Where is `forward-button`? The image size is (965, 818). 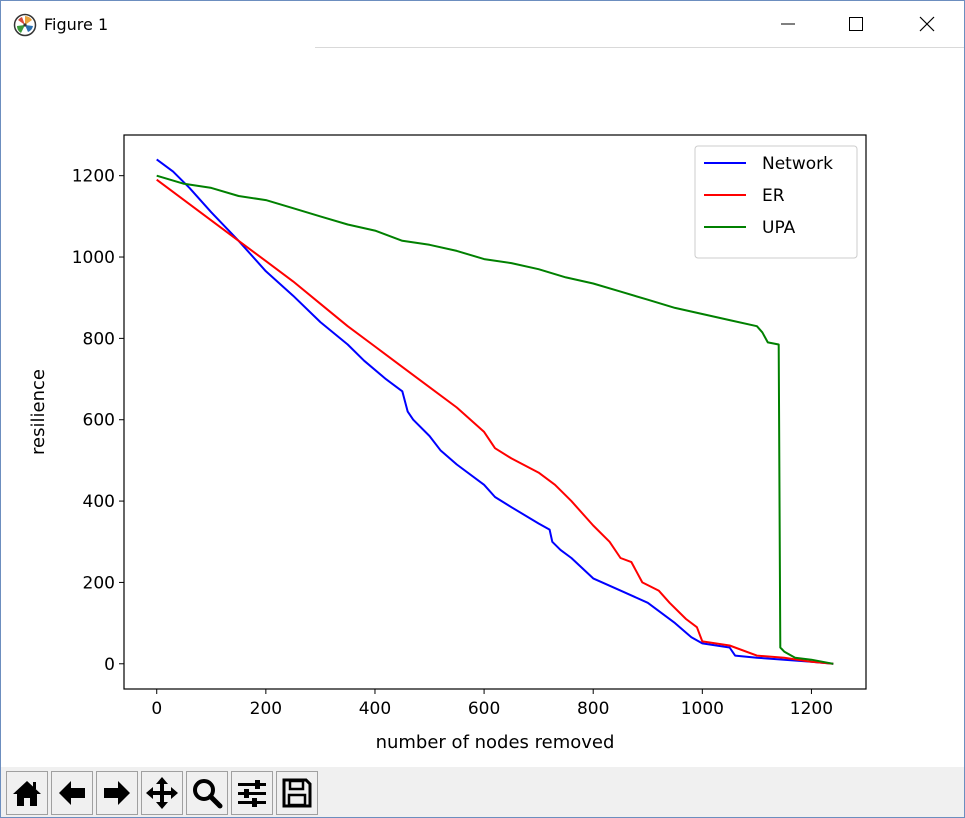
forward-button is located at coordinates (117, 793).